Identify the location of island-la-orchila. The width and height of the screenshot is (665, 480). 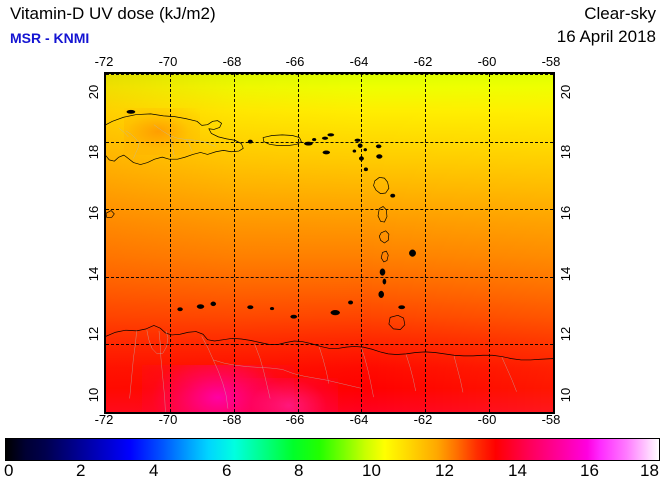
(272, 308).